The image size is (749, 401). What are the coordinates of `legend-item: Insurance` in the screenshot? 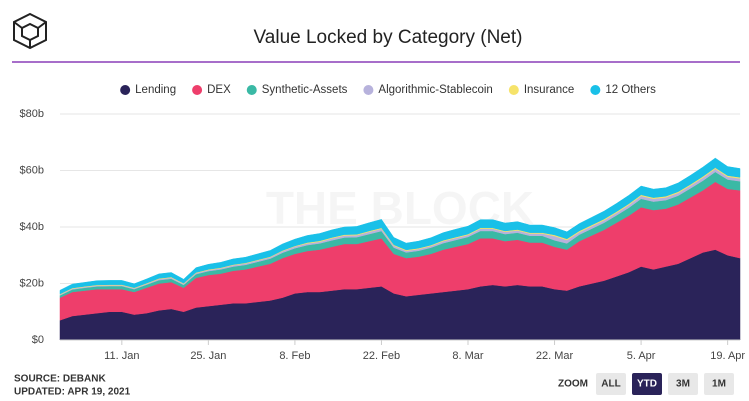 It's located at (541, 90).